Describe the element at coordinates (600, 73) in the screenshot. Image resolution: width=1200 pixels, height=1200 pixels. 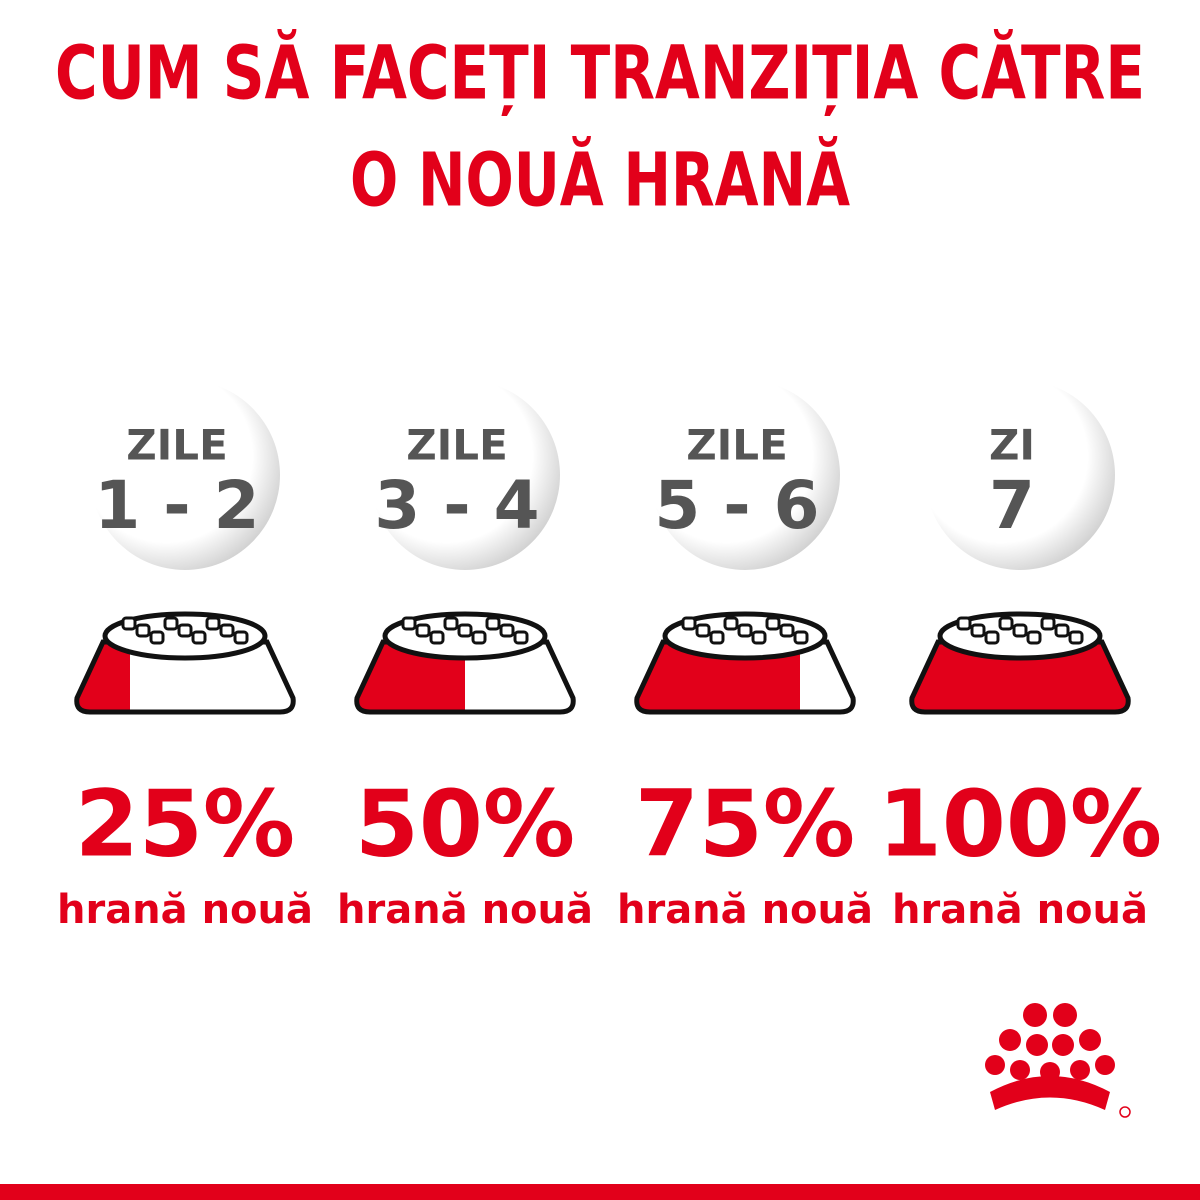
I see `title-line: CUM SĂ FACEȚI TRANZIȚIA CĂTRE` at that location.